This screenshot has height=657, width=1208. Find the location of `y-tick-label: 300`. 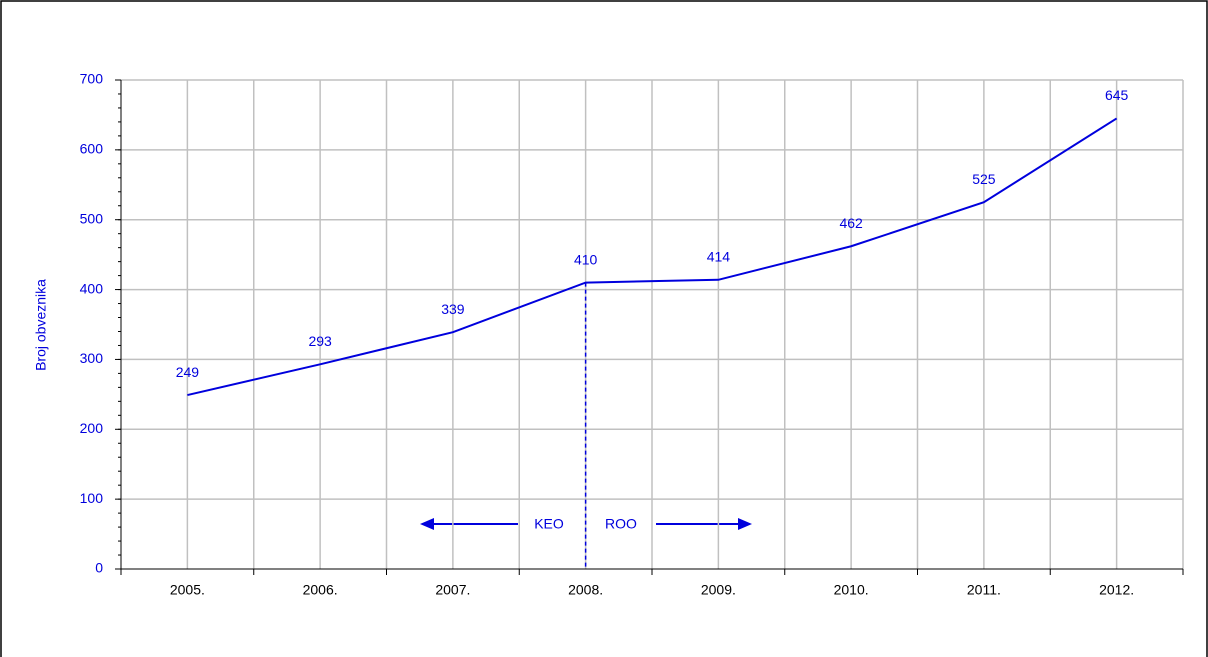

y-tick-label: 300 is located at coordinates (92, 358).